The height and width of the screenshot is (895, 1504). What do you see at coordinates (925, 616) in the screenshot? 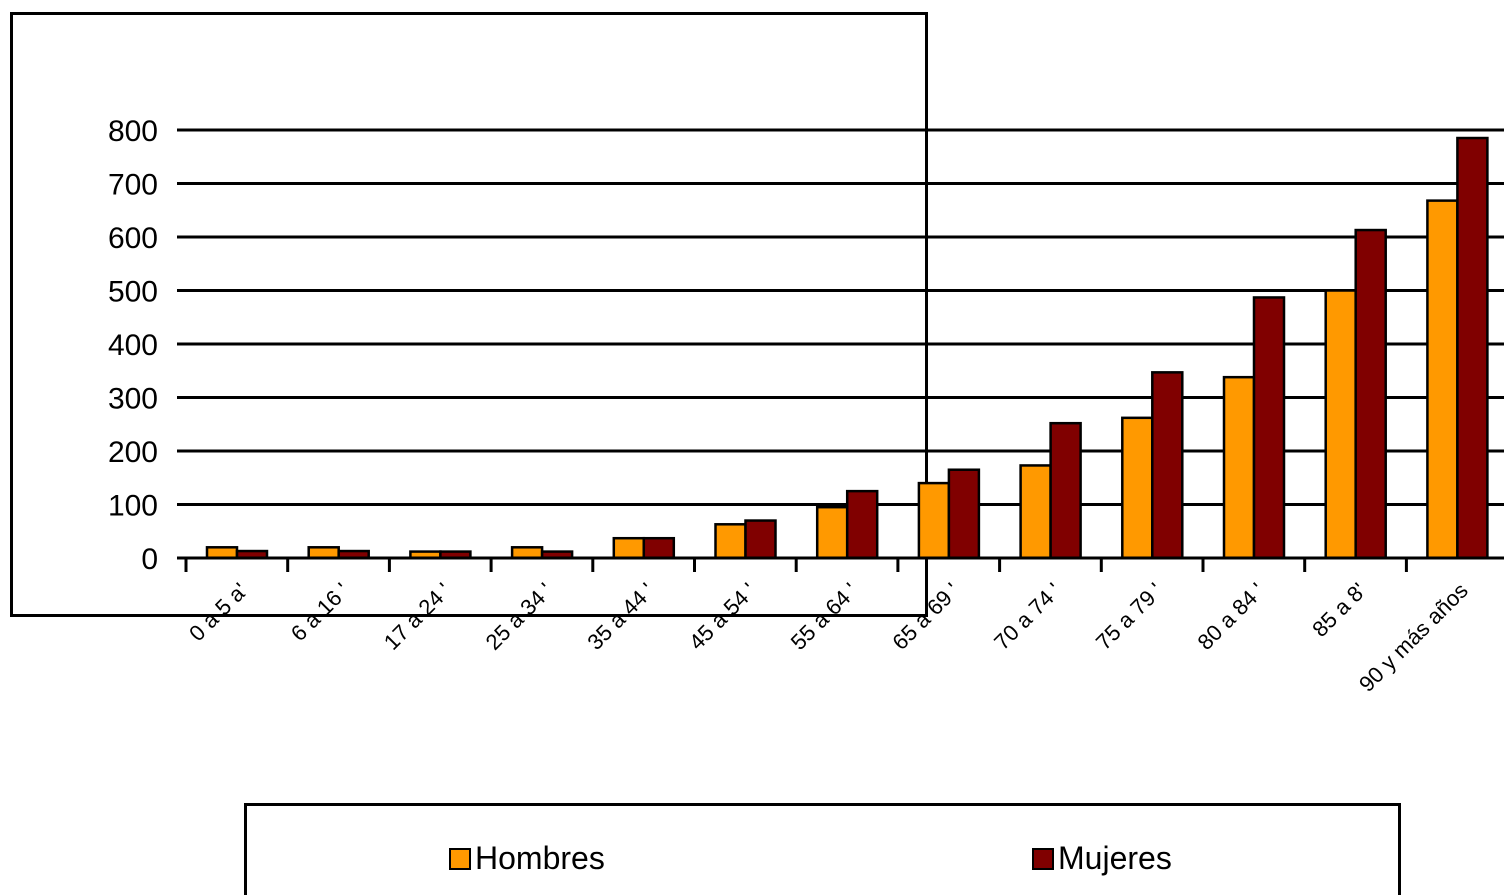
I see `x-tick-label: 65 a 69 '` at bounding box center [925, 616].